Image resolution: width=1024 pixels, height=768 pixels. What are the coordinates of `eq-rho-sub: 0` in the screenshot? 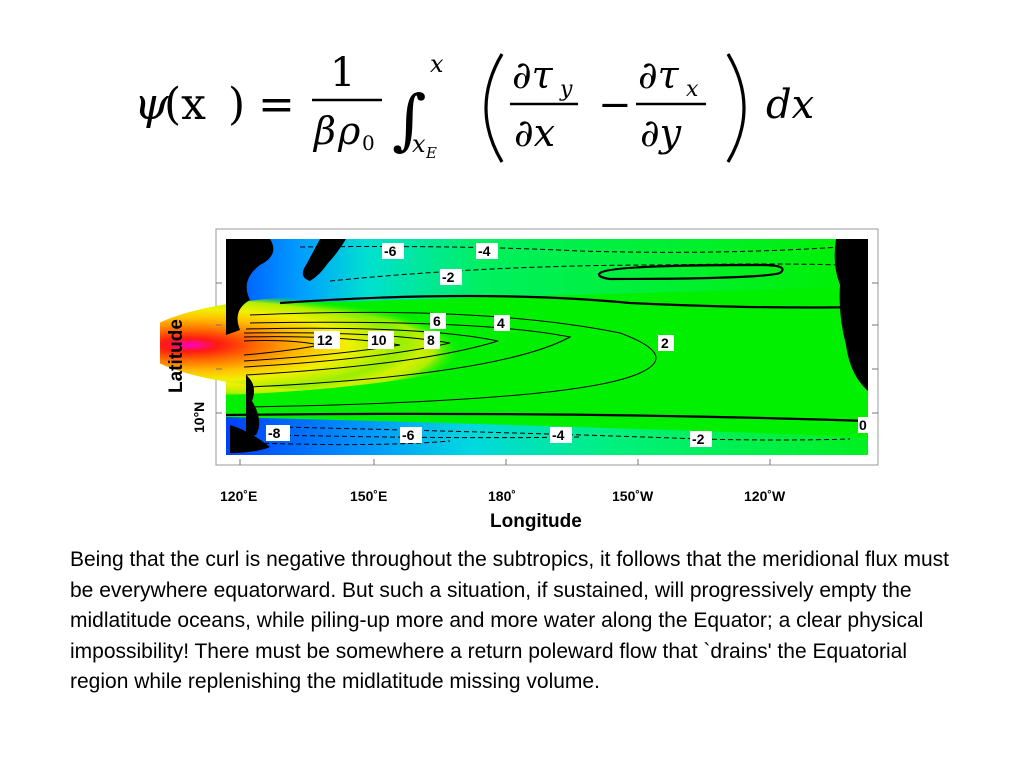 It's located at (368, 143).